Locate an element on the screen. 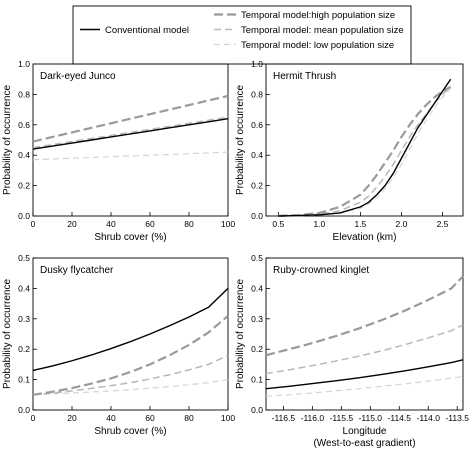 This screenshot has height=454, width=474. legend-box is located at coordinates (242, 35).